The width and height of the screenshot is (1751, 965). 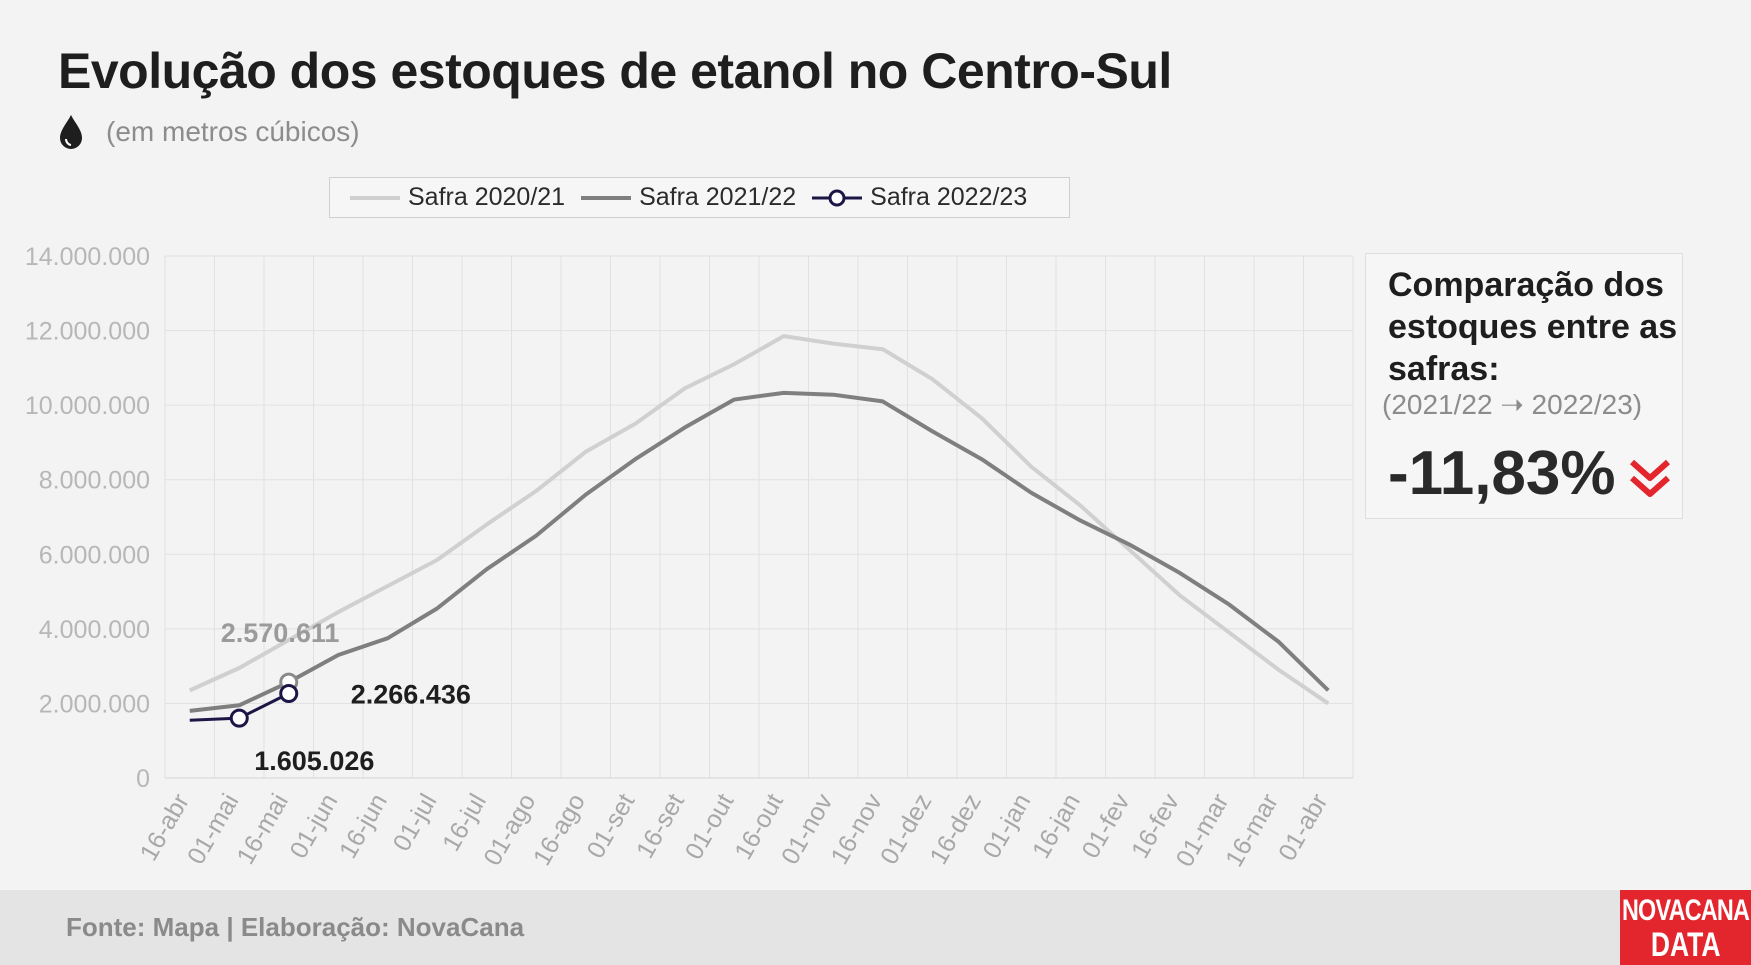 I want to click on legend-label: Safra 2022/23, so click(x=949, y=197).